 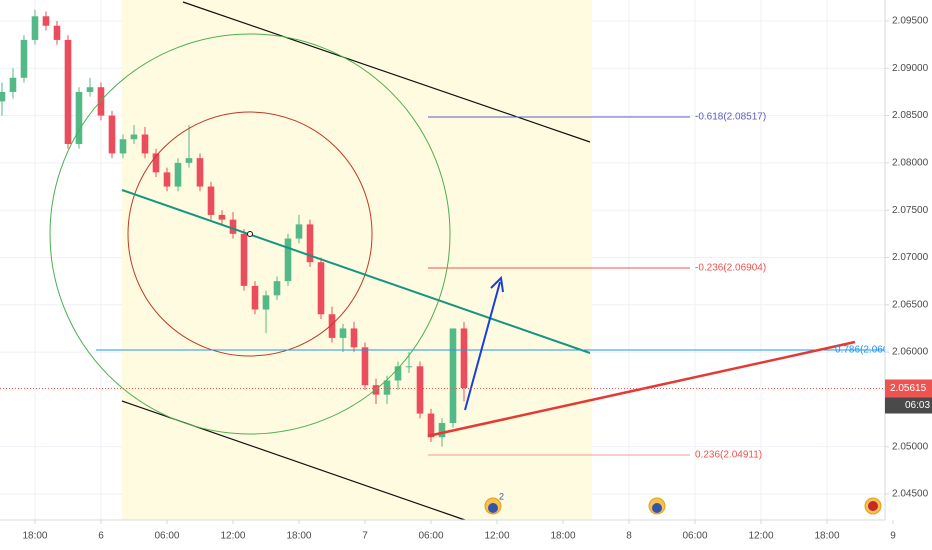 I want to click on countdown-box, so click(x=908, y=405).